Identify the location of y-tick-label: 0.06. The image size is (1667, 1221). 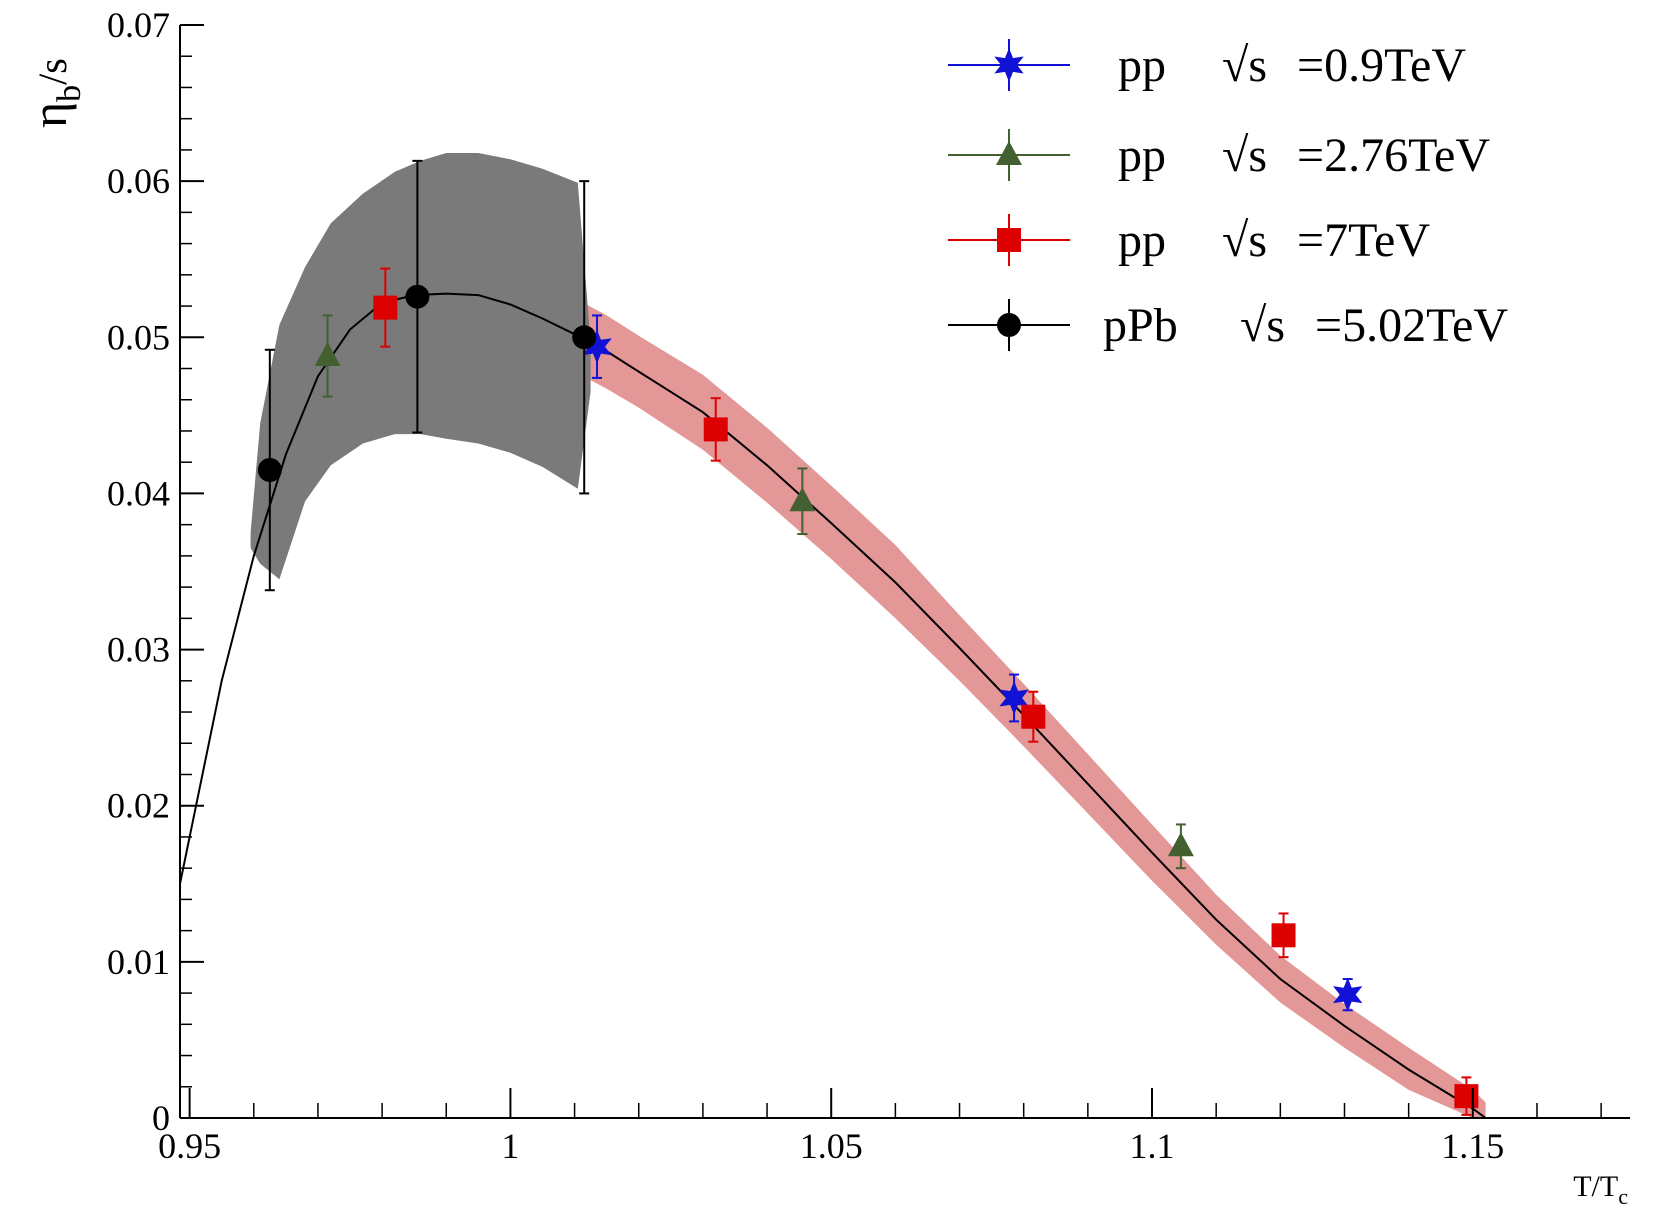
(138, 181).